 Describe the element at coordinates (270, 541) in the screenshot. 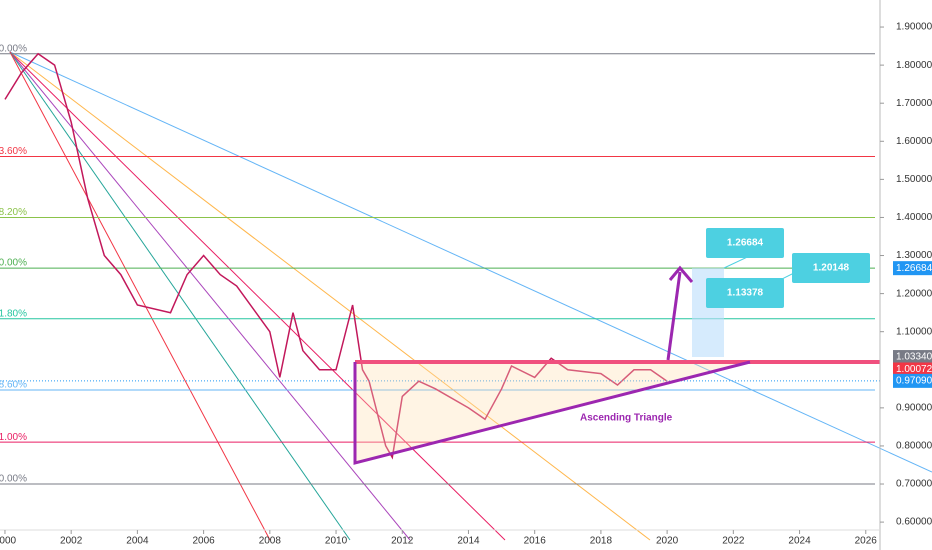

I see `x-tick-label: 2008` at that location.